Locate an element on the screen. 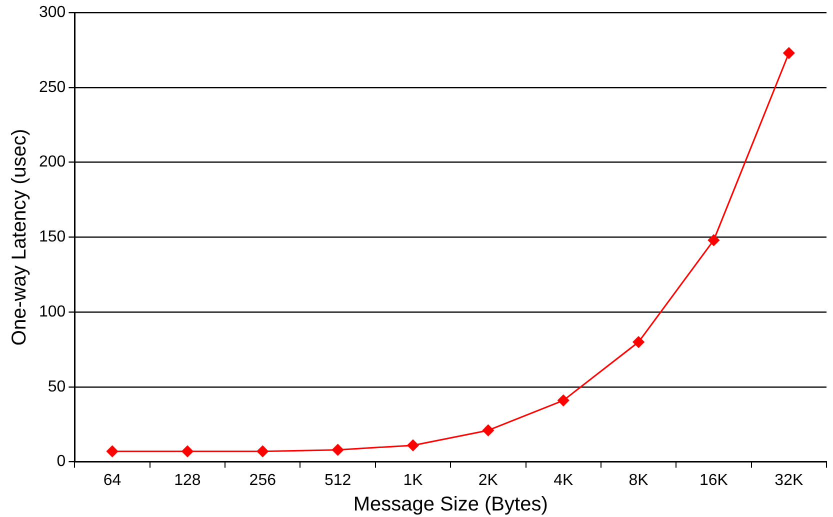 The width and height of the screenshot is (833, 517). x-tick-label: 8K is located at coordinates (638, 480).